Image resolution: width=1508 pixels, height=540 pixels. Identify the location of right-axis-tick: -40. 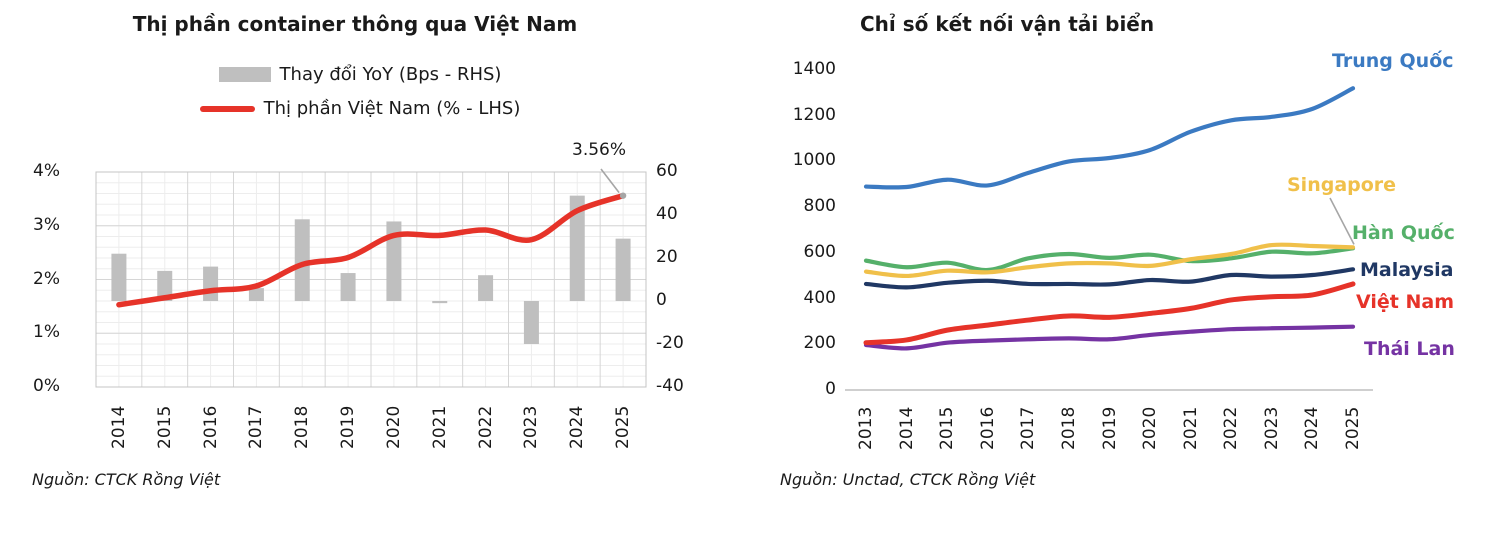
(670, 386).